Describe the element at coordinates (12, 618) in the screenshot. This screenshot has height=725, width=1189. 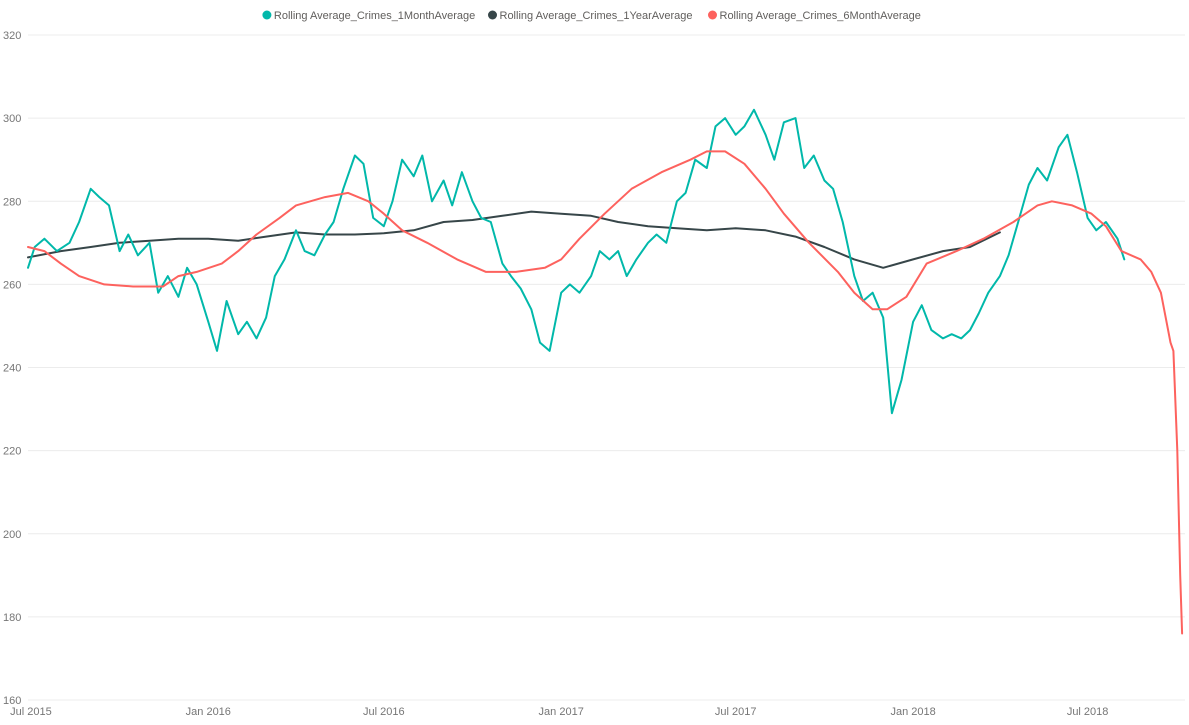
I see `y-tick-label: 180` at that location.